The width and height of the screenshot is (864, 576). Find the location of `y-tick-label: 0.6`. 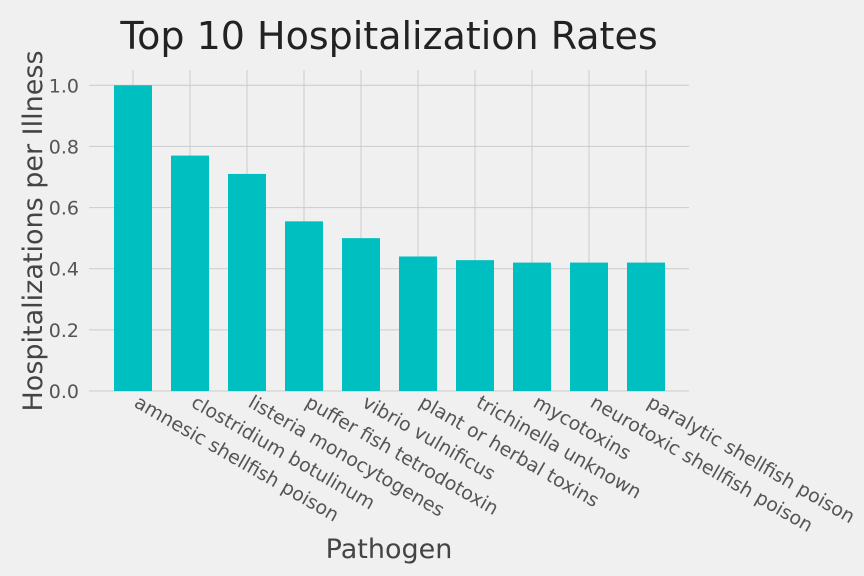

y-tick-label: 0.6 is located at coordinates (64, 209).